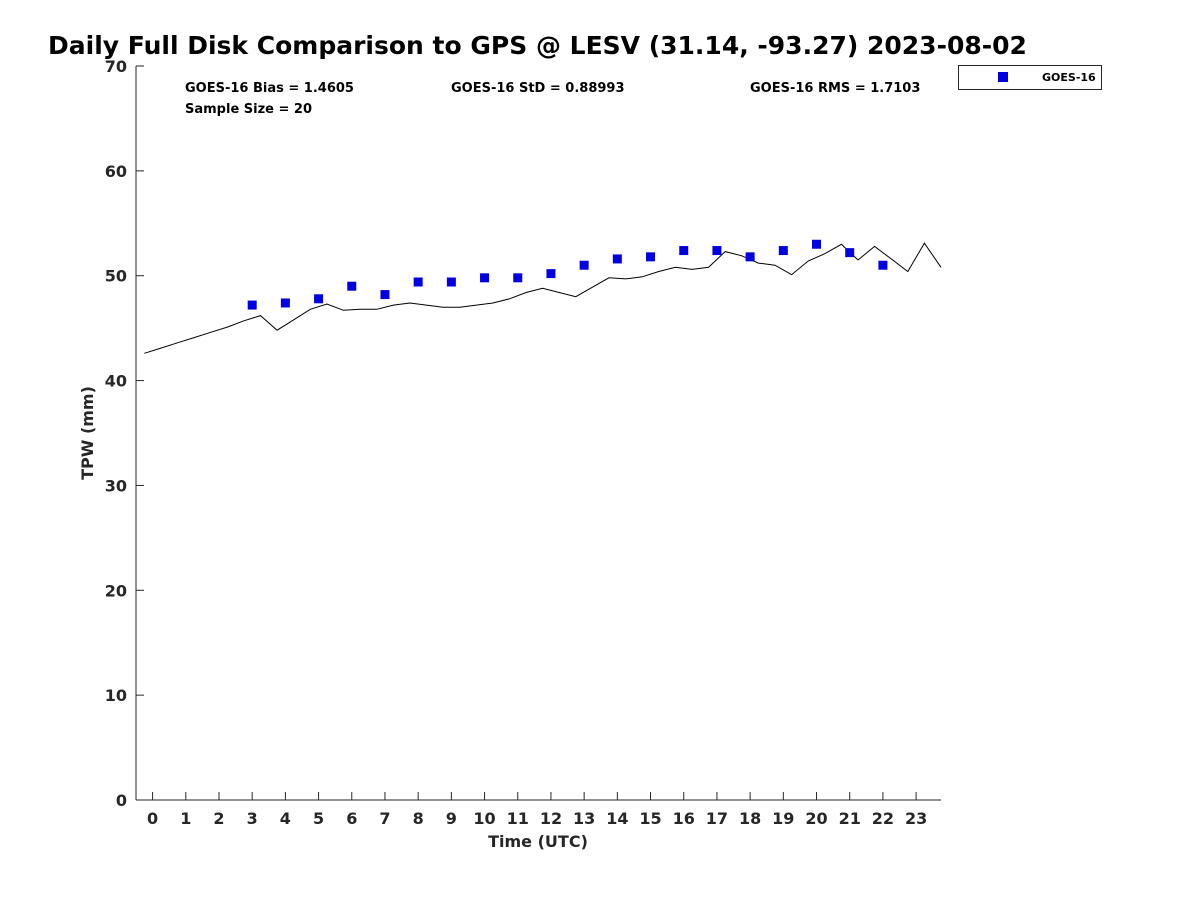 The image size is (1200, 900). I want to click on x-tick-label: 22, so click(883, 818).